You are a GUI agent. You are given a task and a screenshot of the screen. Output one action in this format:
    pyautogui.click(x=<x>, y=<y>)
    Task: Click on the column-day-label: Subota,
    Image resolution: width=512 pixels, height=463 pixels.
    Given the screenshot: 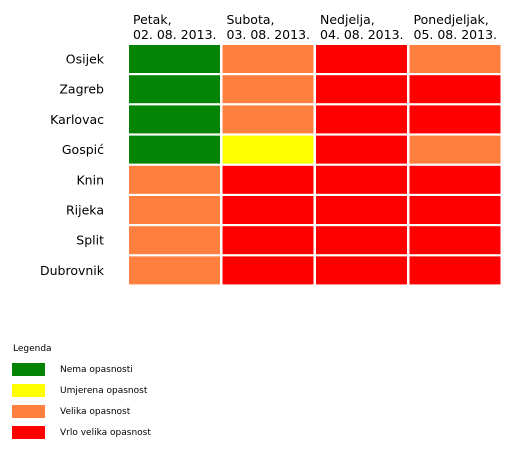 What is the action you would take?
    pyautogui.click(x=251, y=19)
    